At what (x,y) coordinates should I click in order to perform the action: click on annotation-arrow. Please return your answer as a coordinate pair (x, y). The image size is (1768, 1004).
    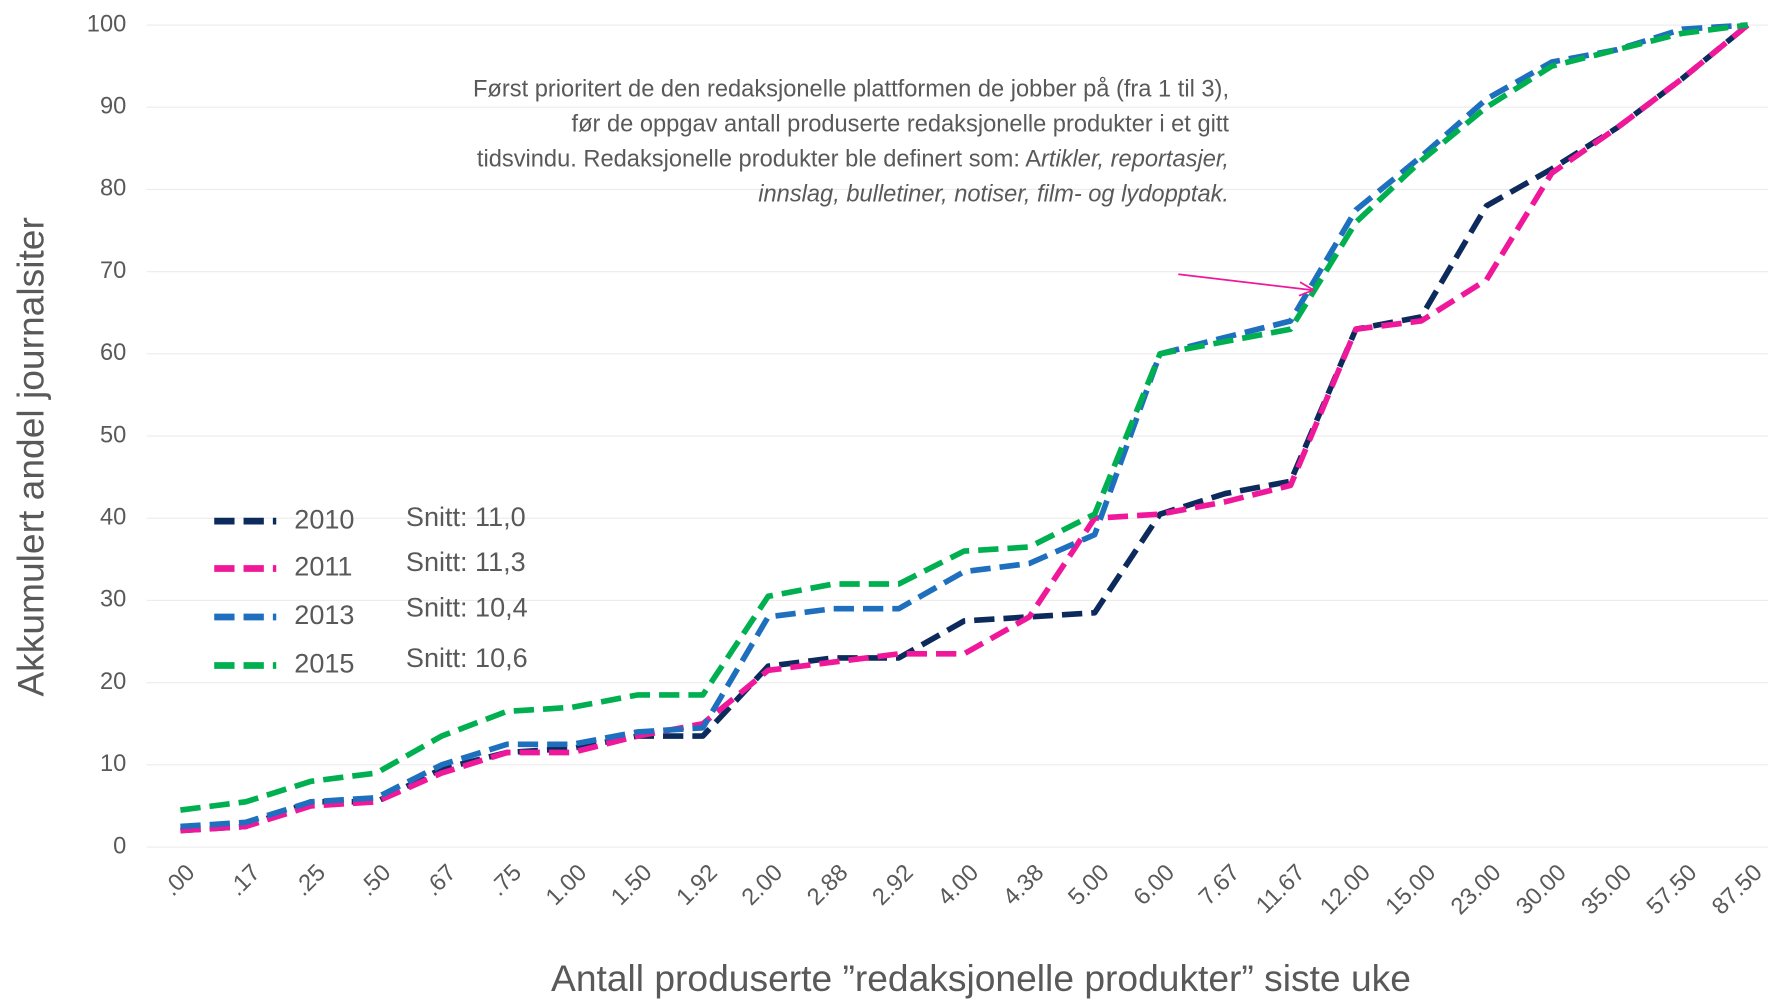
    Looking at the image, I should click on (1245, 282).